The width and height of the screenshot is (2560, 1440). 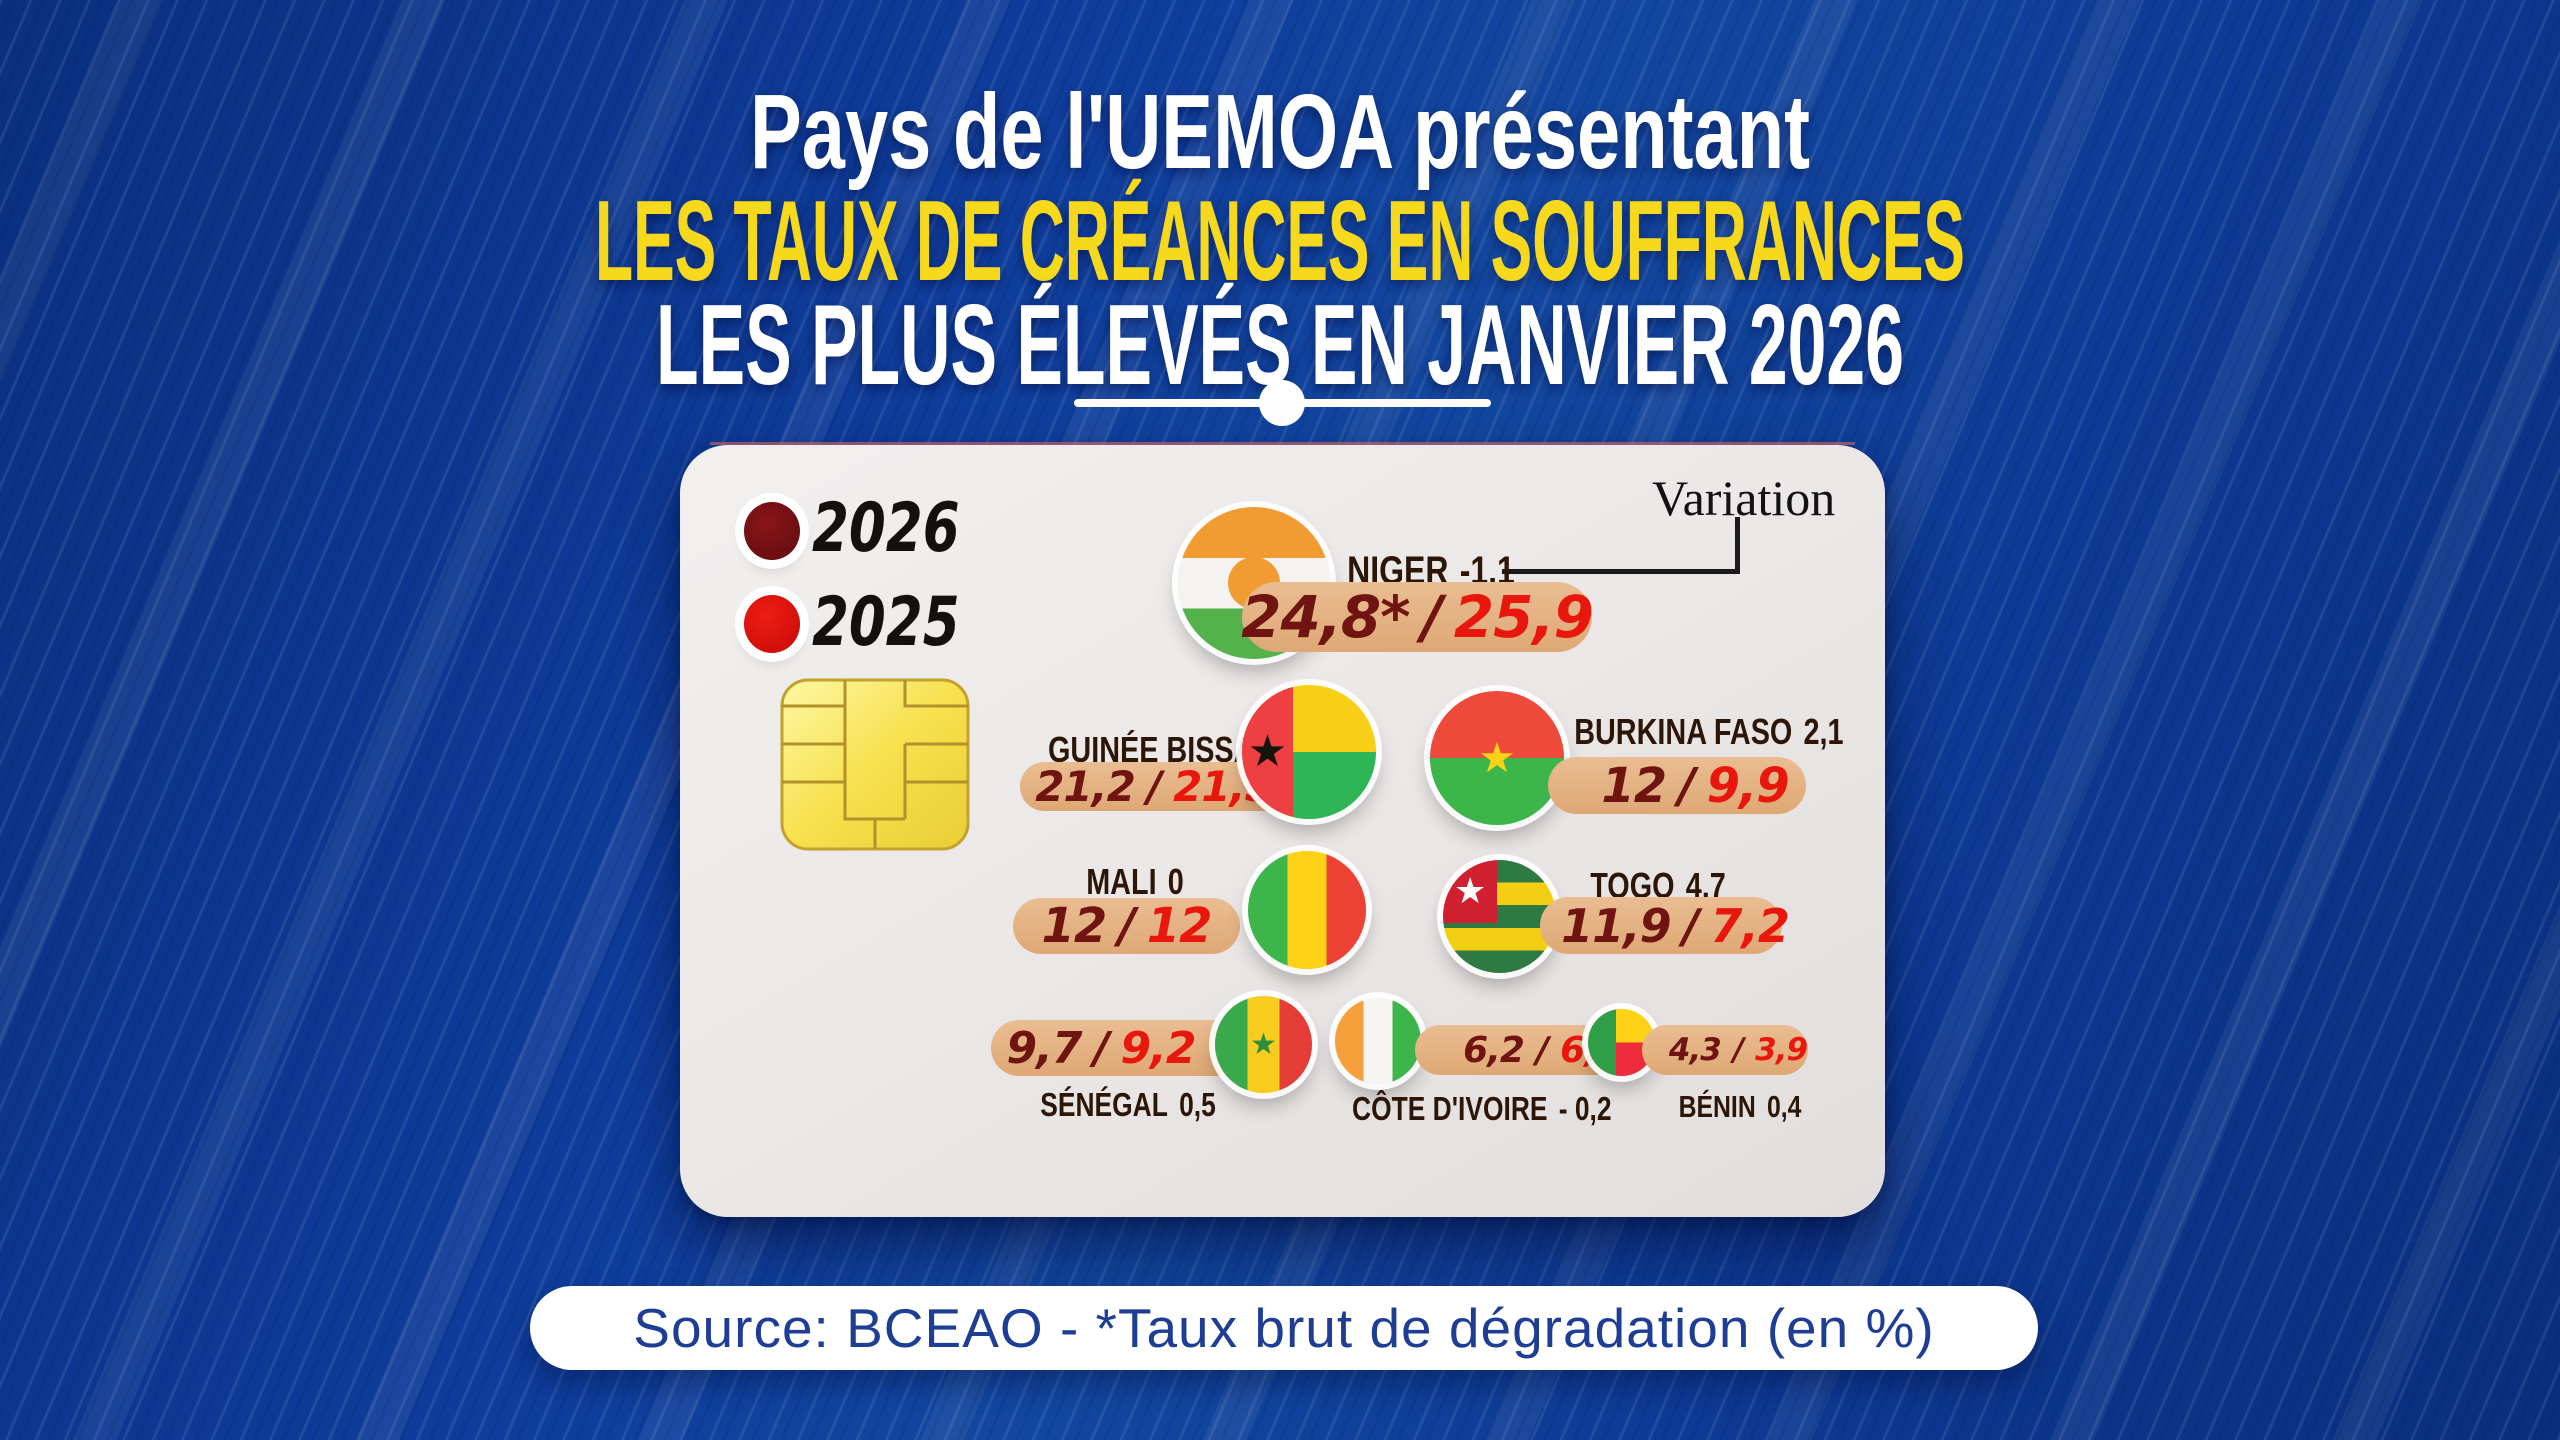 What do you see at coordinates (1325, 617) in the screenshot?
I see `value-2026: 24,8*` at bounding box center [1325, 617].